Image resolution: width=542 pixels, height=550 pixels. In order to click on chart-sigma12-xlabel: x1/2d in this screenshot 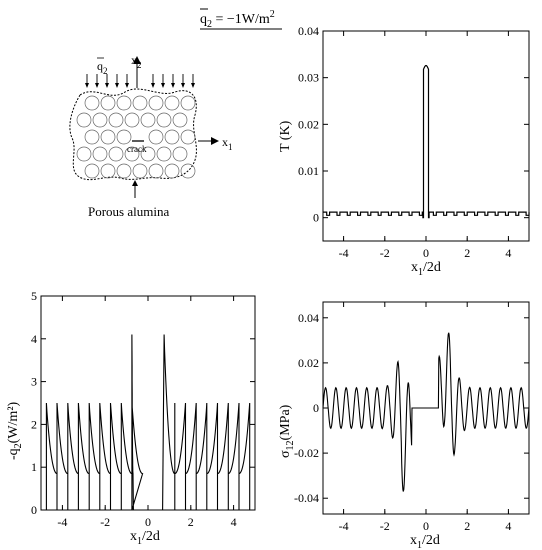, I will do `click(425, 541)`.